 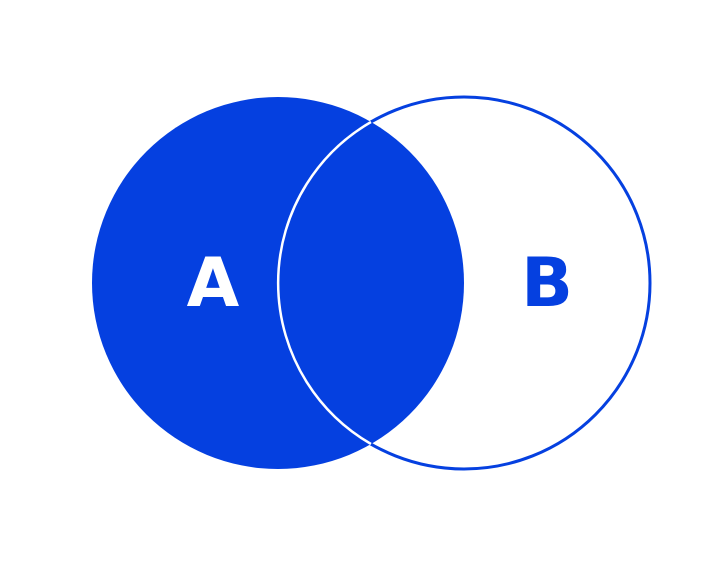 I want to click on set-b-label: B, so click(x=547, y=283).